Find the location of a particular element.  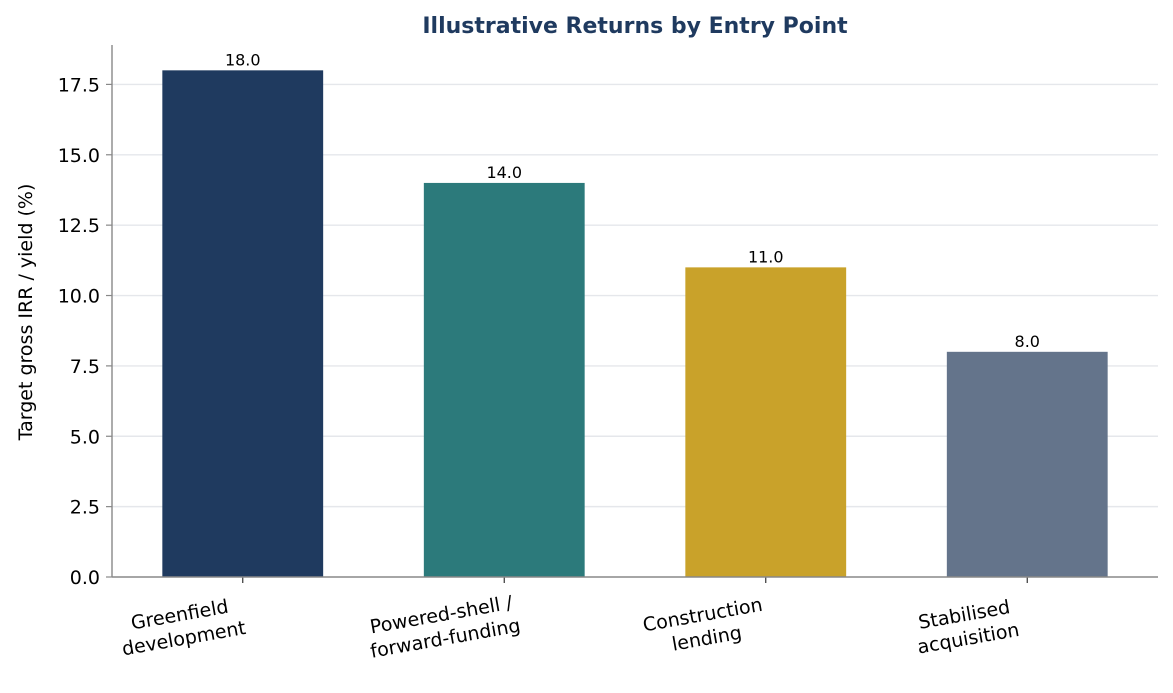

y-tick-label: 7.5 is located at coordinates (85, 367).